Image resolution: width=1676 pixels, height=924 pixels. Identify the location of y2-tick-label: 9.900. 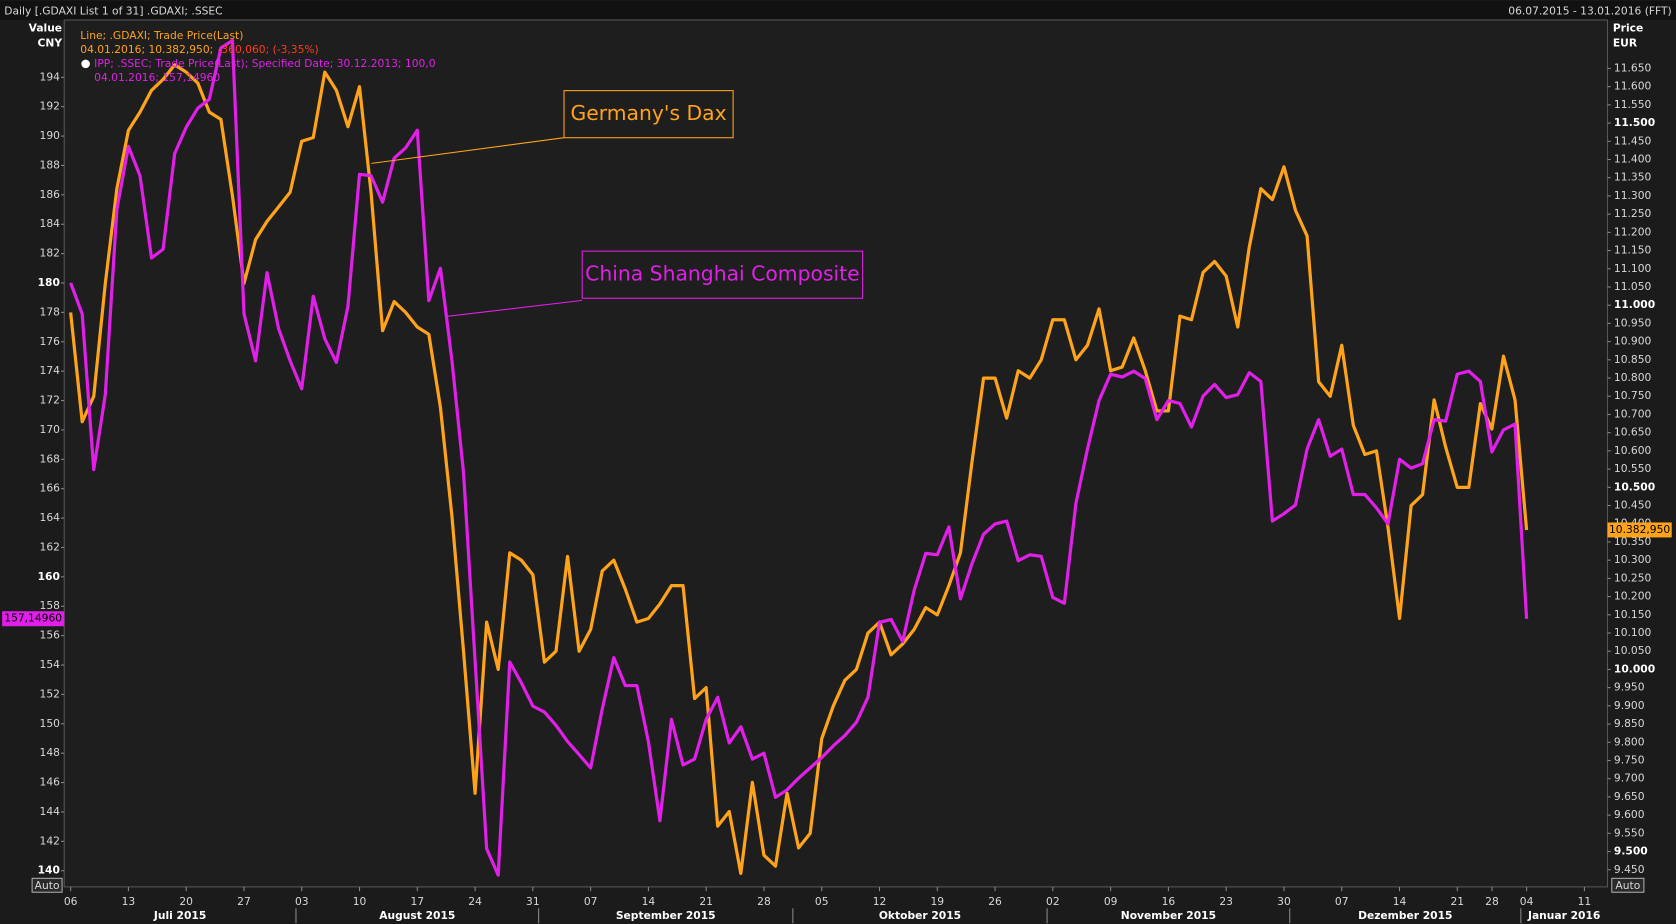
(1629, 705).